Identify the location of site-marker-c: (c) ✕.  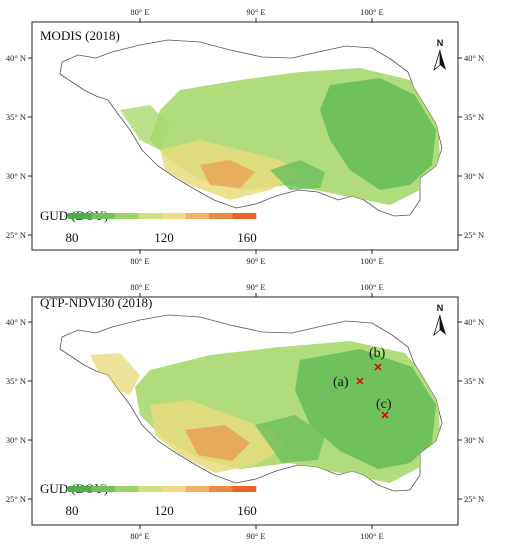
(384, 409).